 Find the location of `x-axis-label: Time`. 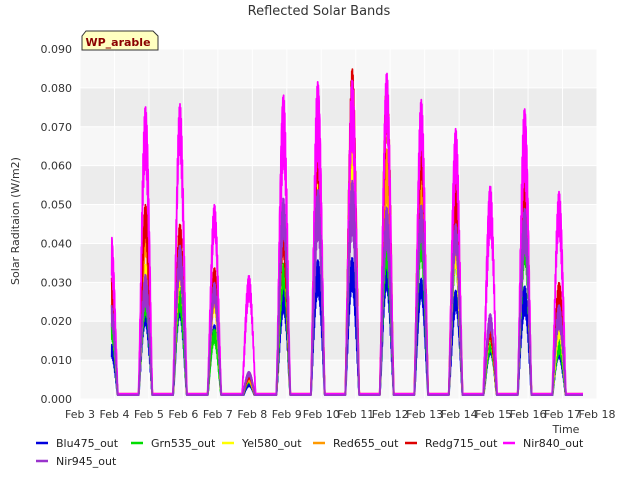

x-axis-label: Time is located at coordinates (566, 429).